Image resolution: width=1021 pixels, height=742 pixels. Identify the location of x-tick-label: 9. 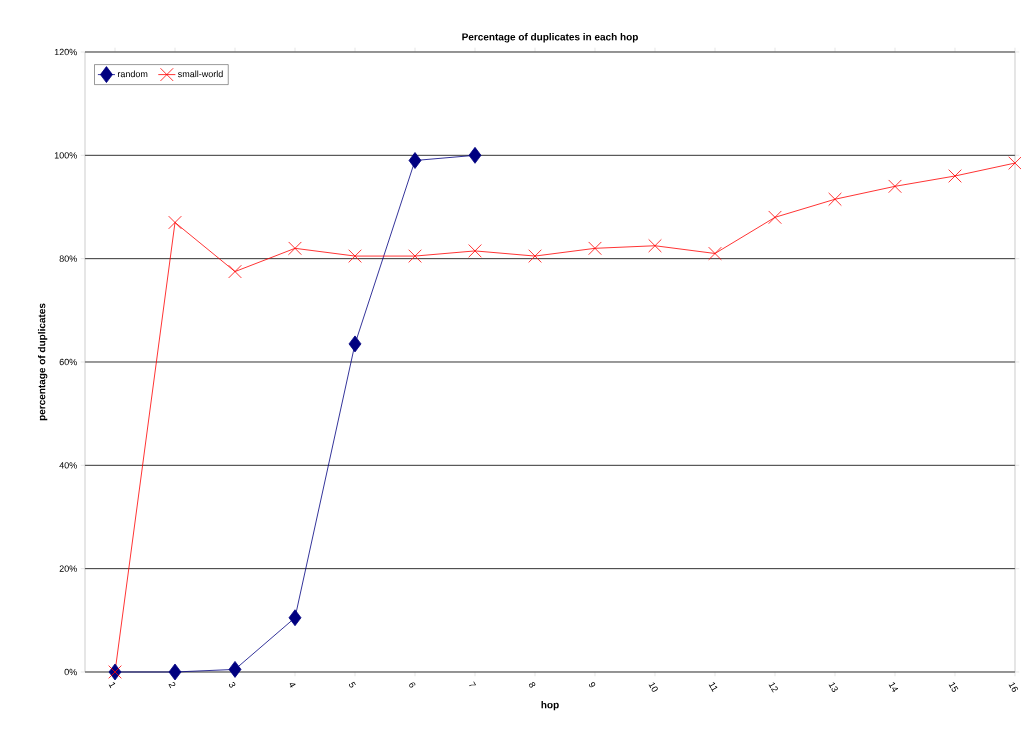
(592, 685).